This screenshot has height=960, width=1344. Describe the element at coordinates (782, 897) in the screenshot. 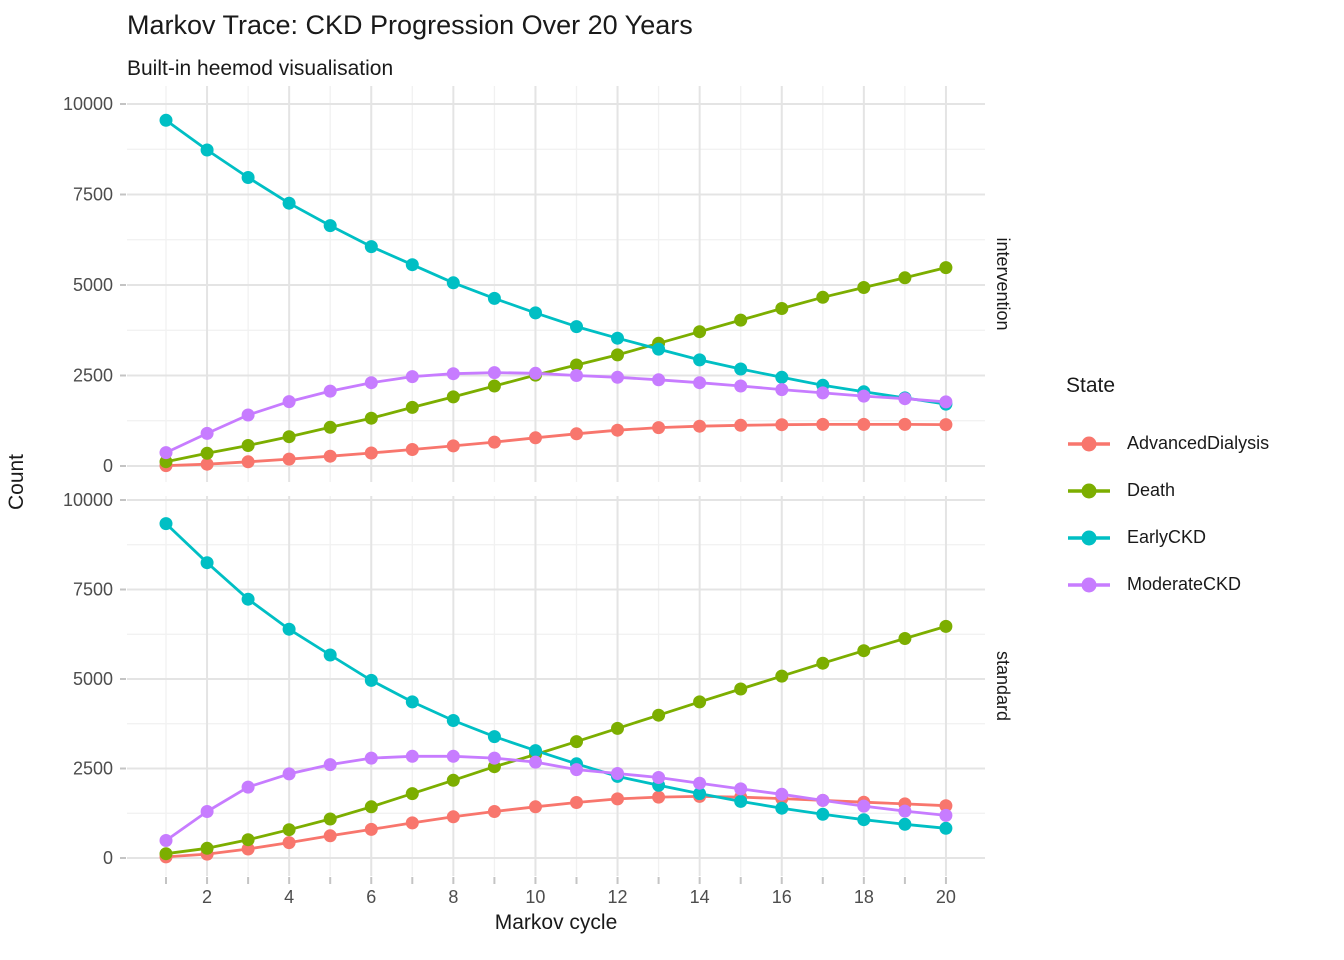

I see `x-tick-label: 16` at that location.